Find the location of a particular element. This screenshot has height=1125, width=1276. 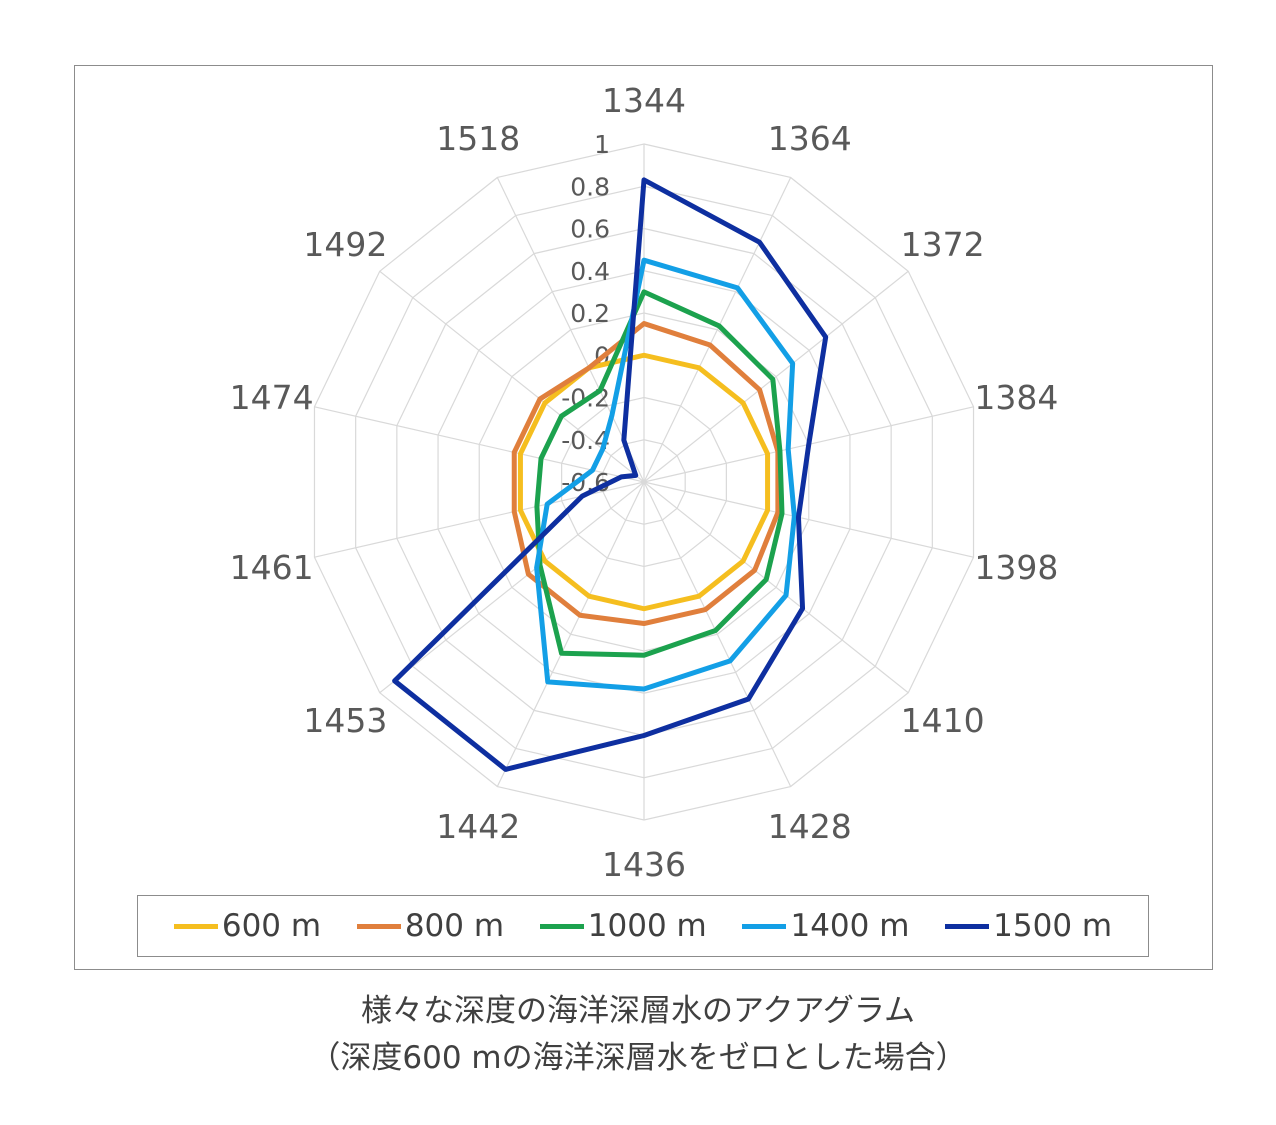

legend-item-1400m: 1400 m is located at coordinates (825, 926).